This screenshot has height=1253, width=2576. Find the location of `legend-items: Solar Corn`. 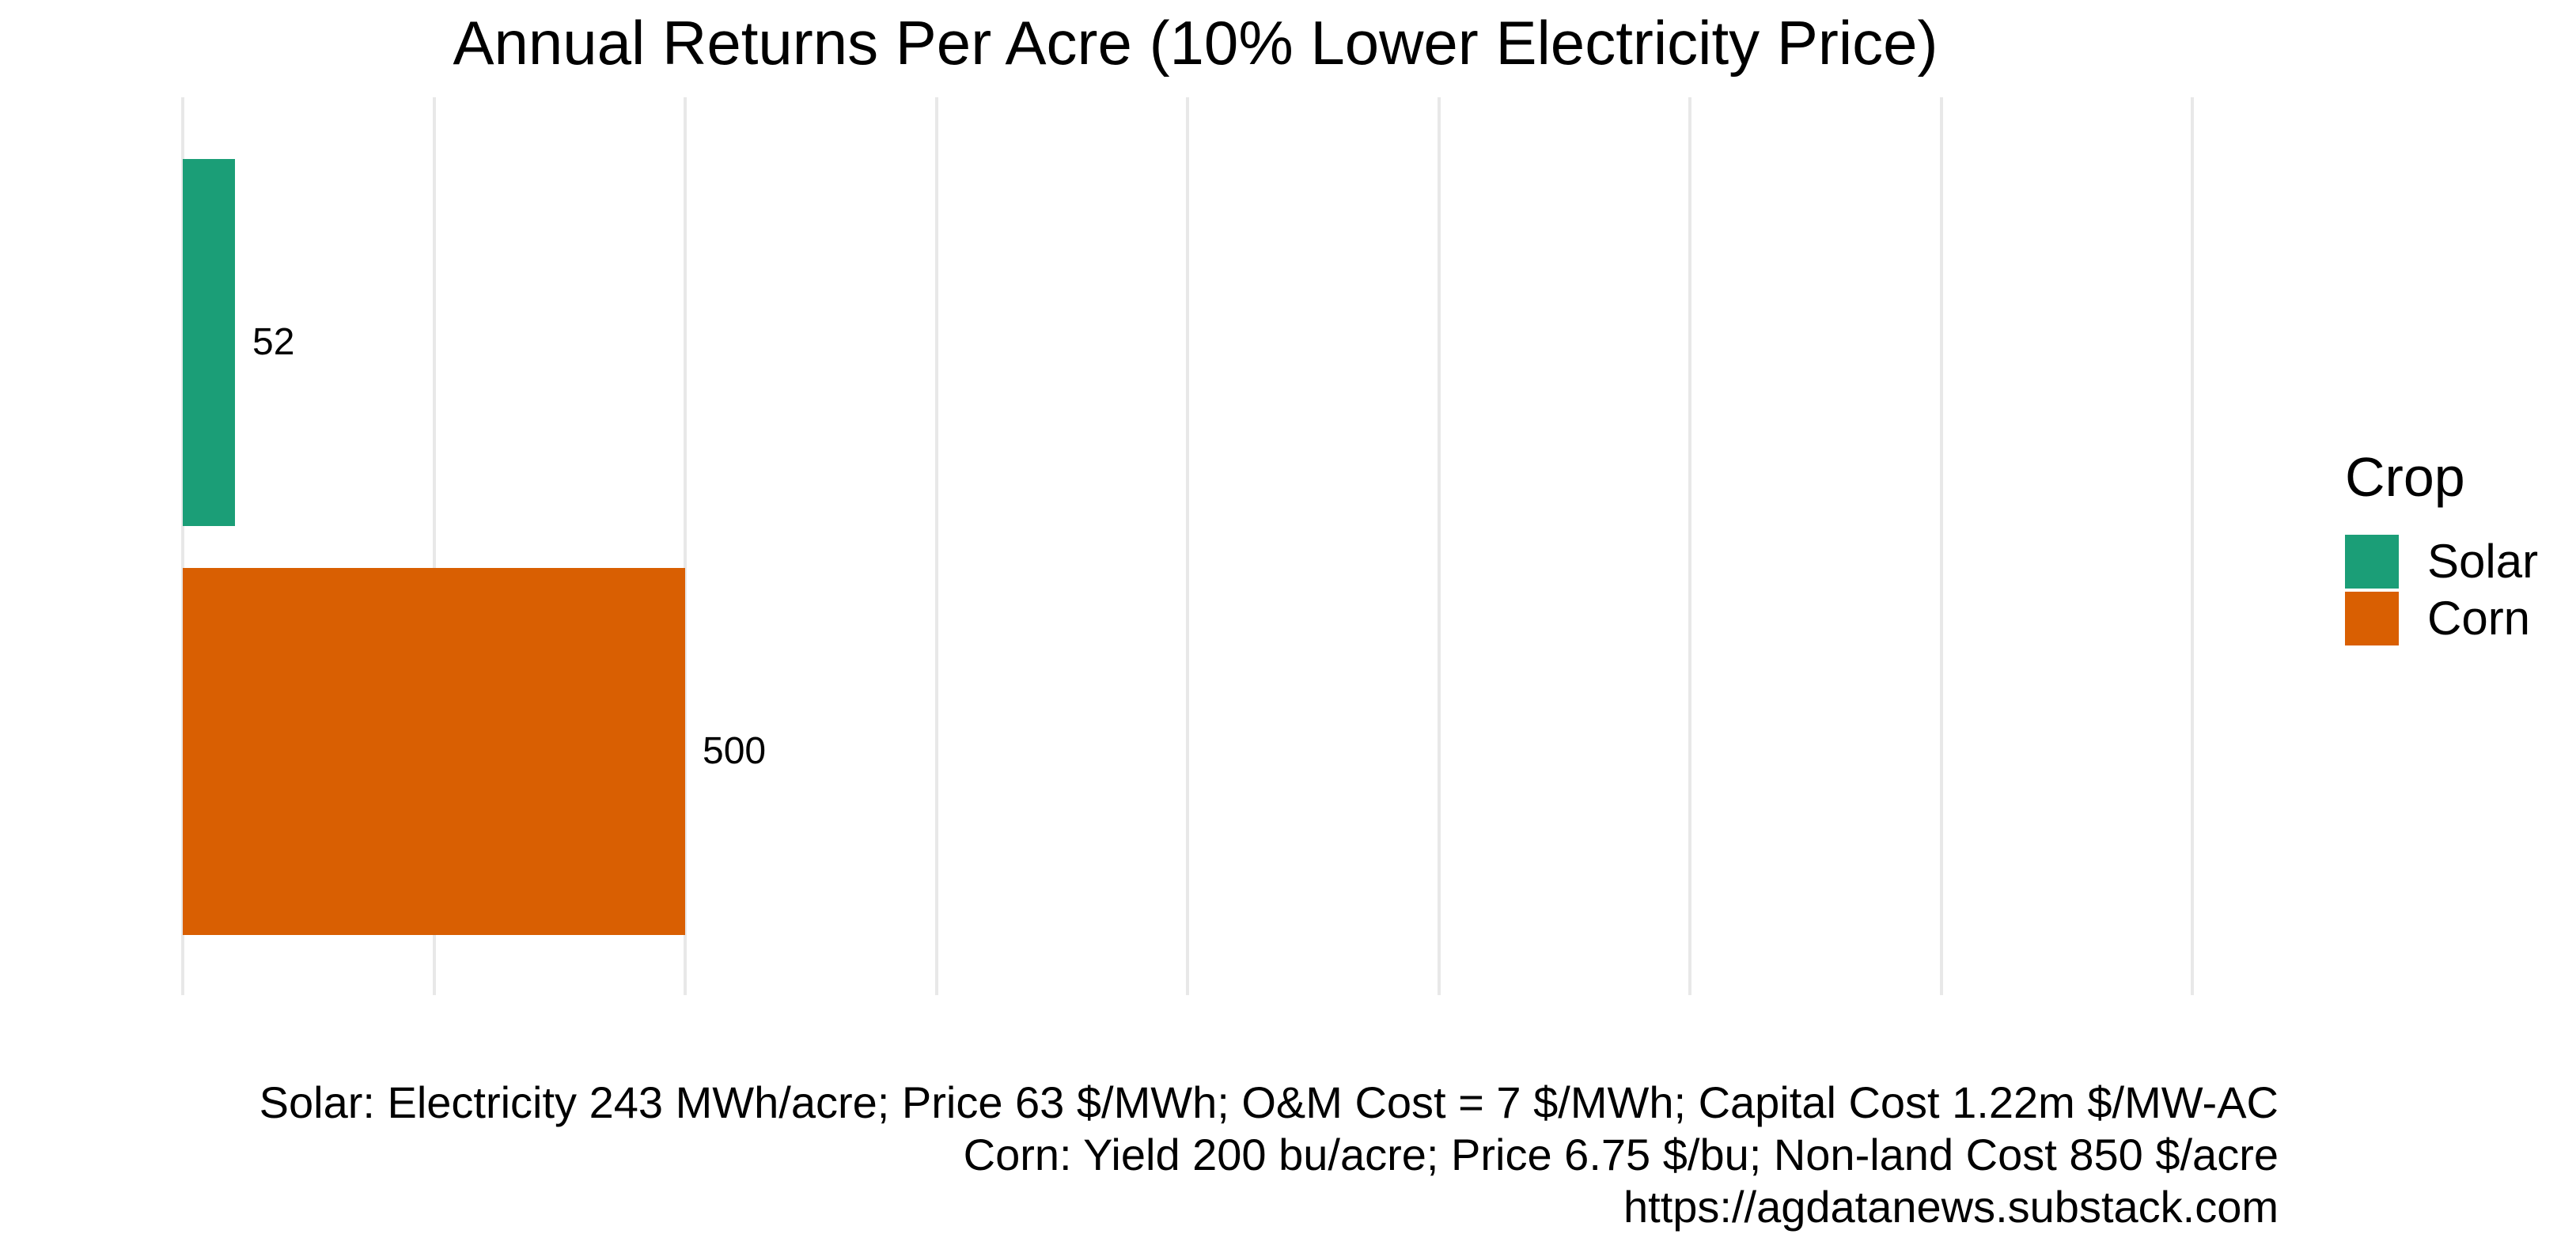

legend-items: Solar Corn is located at coordinates (2441, 590).